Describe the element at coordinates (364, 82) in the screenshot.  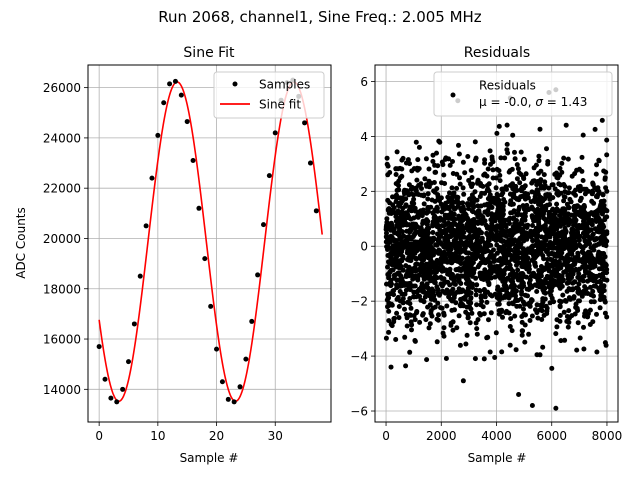
I see `residuals-ytick-label-6: 6` at that location.